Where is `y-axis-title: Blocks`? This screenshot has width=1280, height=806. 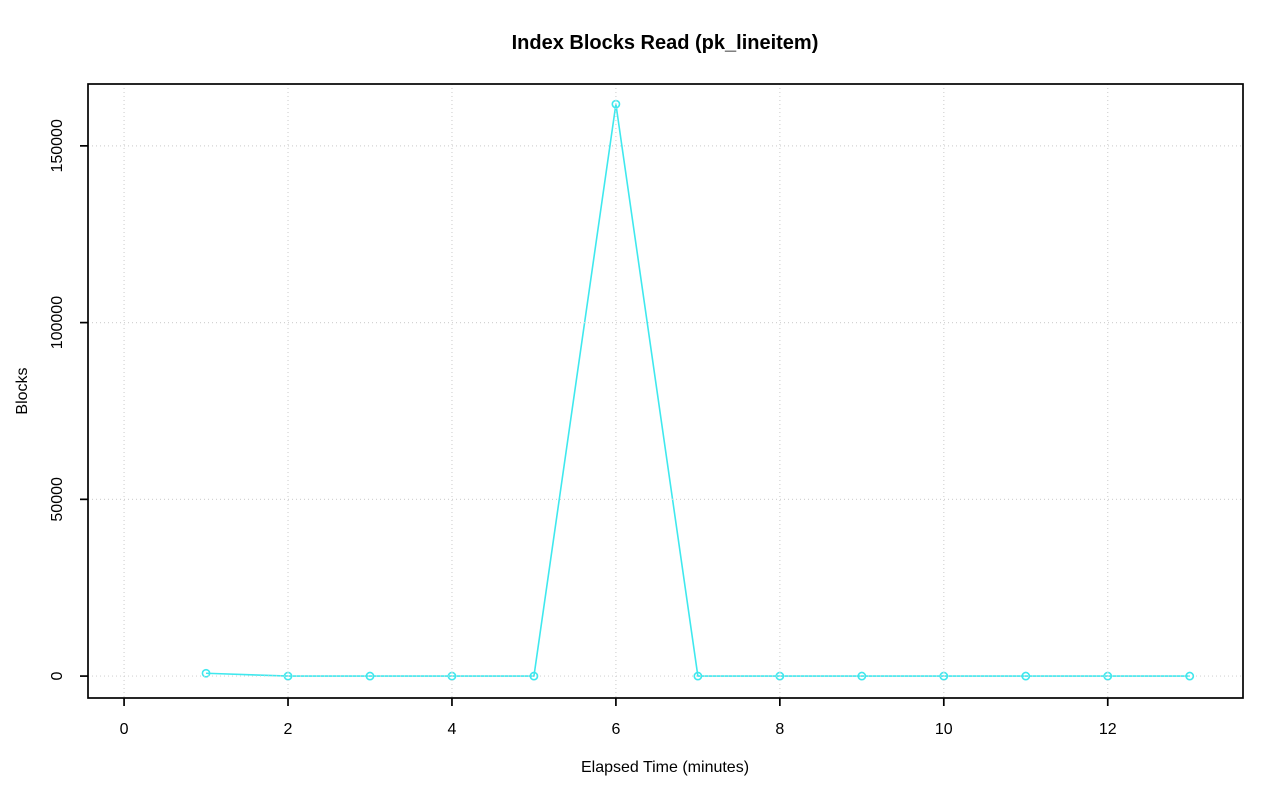
y-axis-title: Blocks is located at coordinates (22, 390).